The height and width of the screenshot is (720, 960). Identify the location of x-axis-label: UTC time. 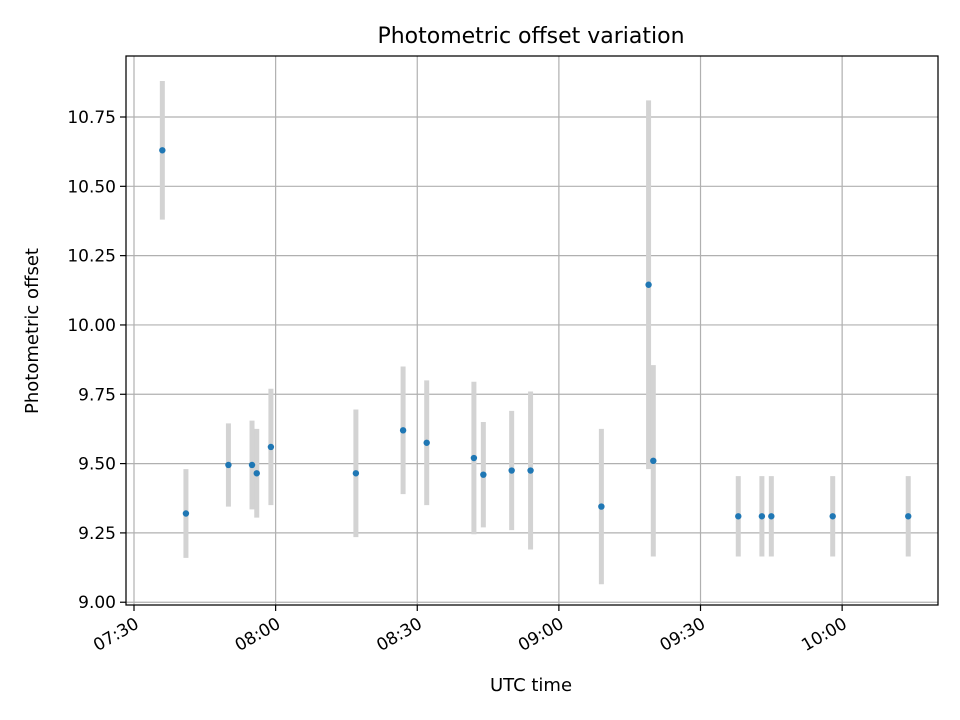
(531, 685).